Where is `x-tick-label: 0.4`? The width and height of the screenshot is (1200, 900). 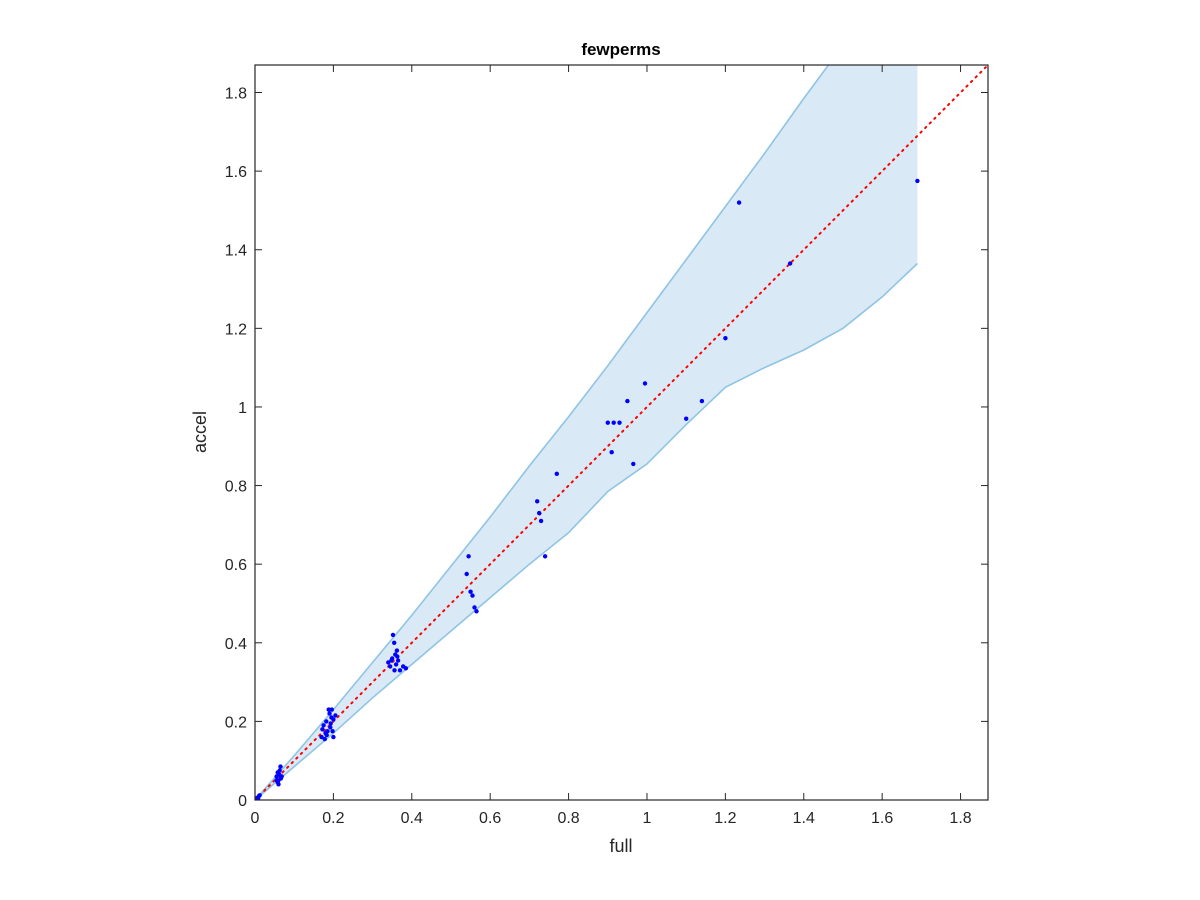 x-tick-label: 0.4 is located at coordinates (412, 818).